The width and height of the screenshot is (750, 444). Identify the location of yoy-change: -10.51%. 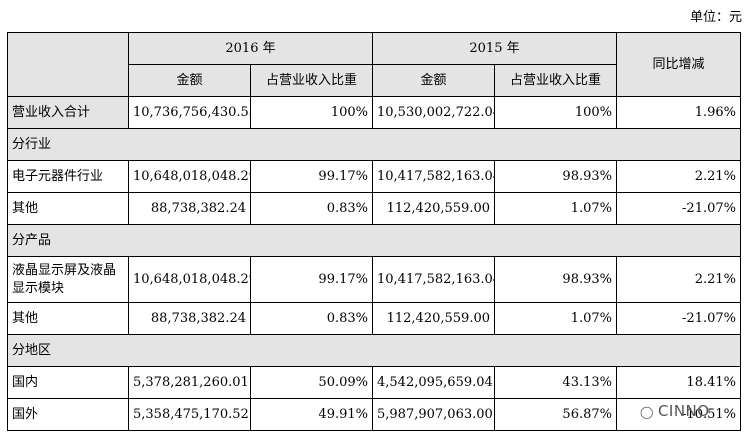
(678, 414).